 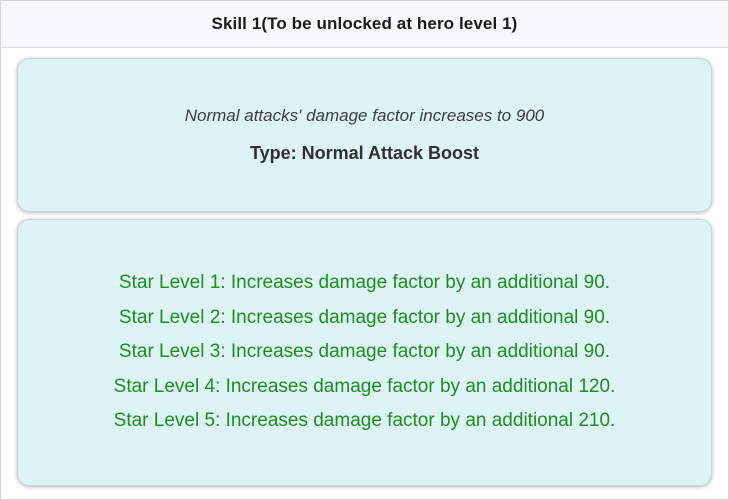 What do you see at coordinates (364, 153) in the screenshot?
I see `skill-type: Type: Normal Attack Boost` at bounding box center [364, 153].